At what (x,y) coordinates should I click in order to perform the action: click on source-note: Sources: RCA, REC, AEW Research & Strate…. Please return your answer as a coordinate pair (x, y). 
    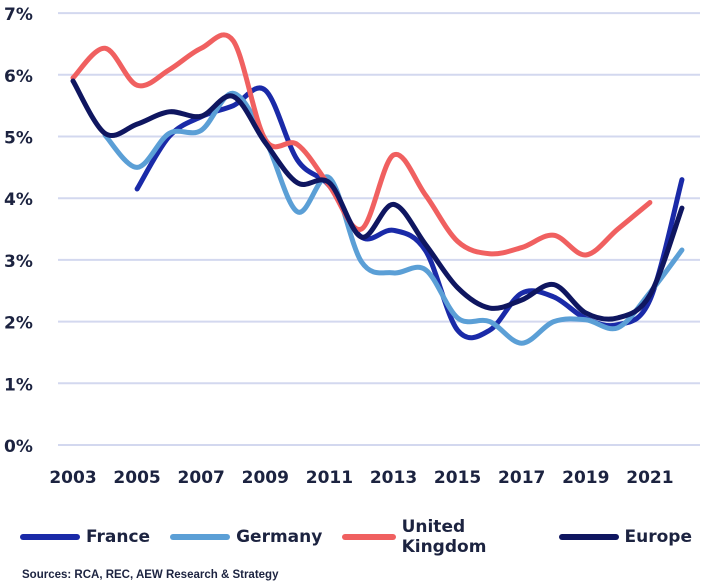
    Looking at the image, I should click on (150, 575).